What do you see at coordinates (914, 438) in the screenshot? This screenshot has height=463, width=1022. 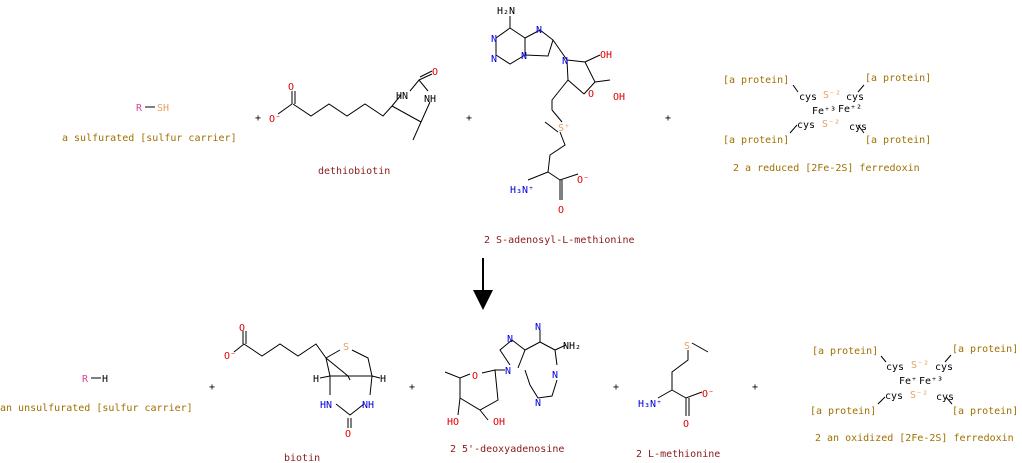 I see `compound-name: 2 an oxidized [2Fe-2S] ferredoxin` at bounding box center [914, 438].